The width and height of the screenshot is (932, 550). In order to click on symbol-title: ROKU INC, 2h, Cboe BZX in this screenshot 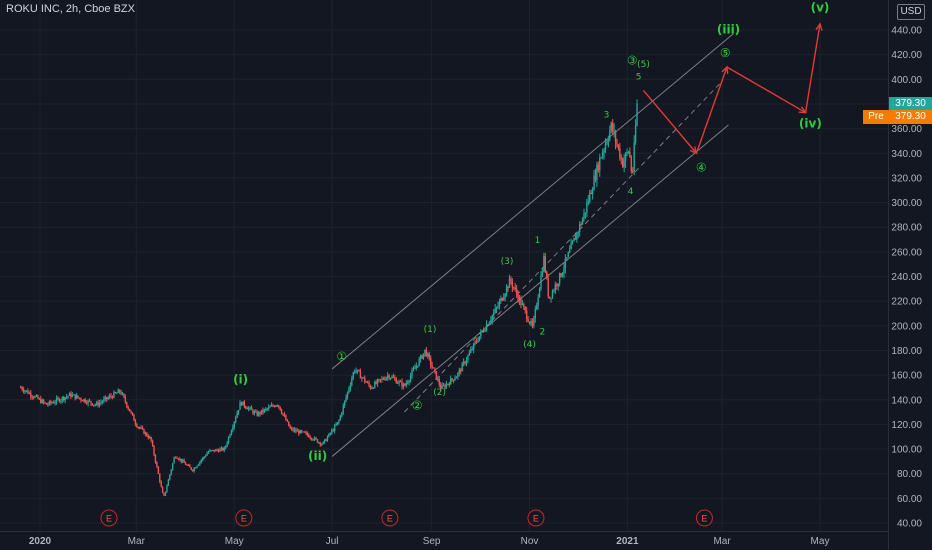, I will do `click(70, 9)`.